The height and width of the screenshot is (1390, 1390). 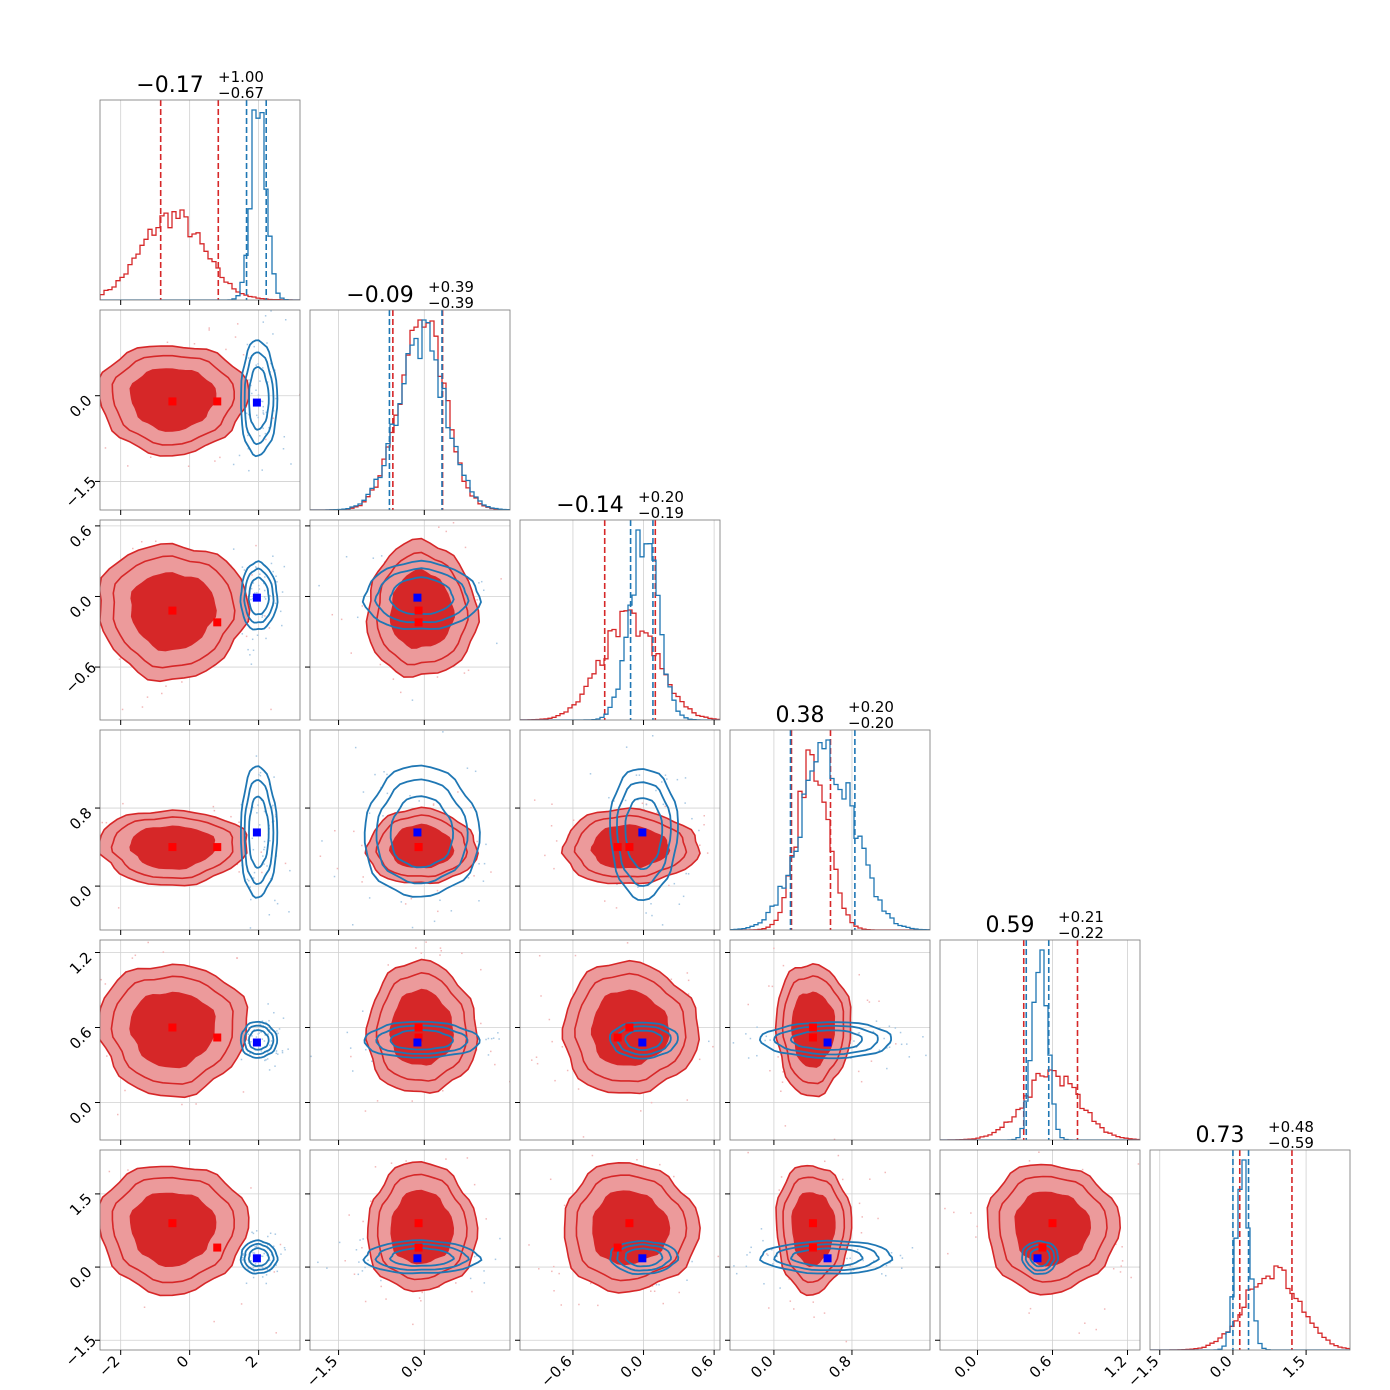 What do you see at coordinates (200, 186) in the screenshot?
I see `panel-0-0: −0.17 +1.00−0.67` at bounding box center [200, 186].